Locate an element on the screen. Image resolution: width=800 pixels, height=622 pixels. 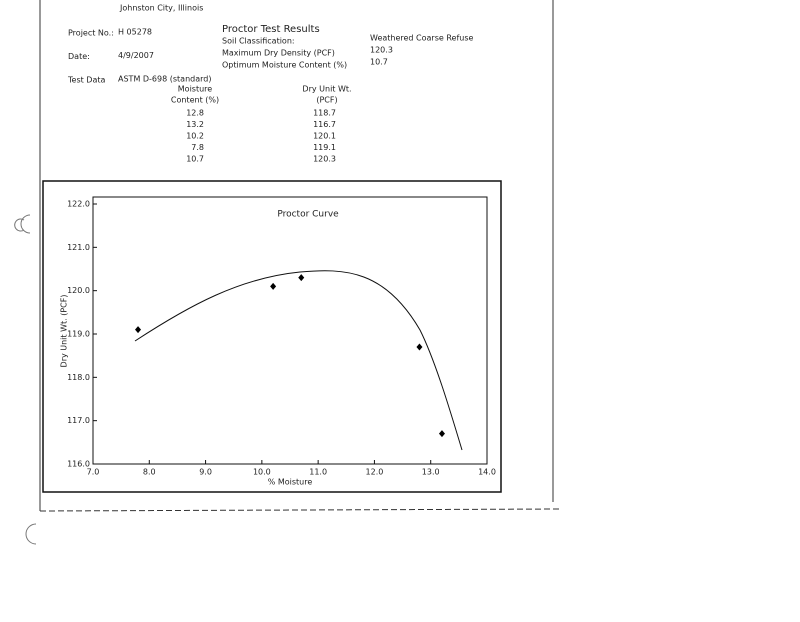
table-header: Dry Unit Wt. is located at coordinates (326, 89).